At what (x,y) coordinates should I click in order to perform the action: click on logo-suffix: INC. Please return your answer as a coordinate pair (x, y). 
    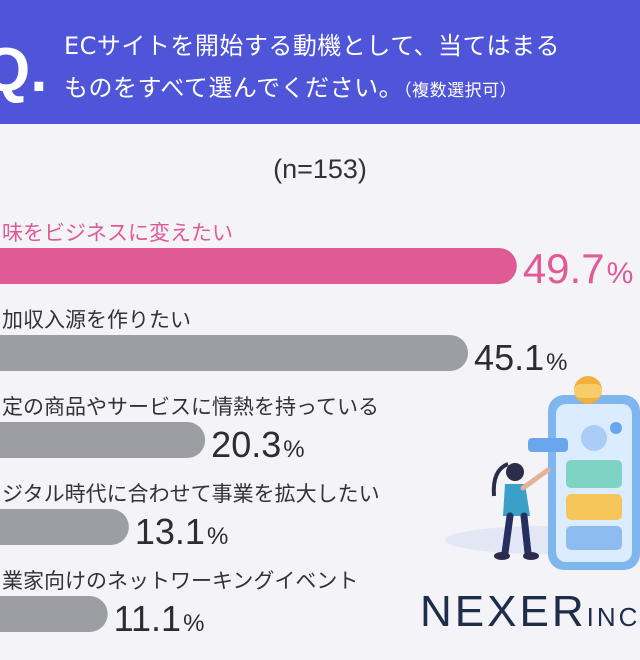
    Looking at the image, I should click on (613, 617).